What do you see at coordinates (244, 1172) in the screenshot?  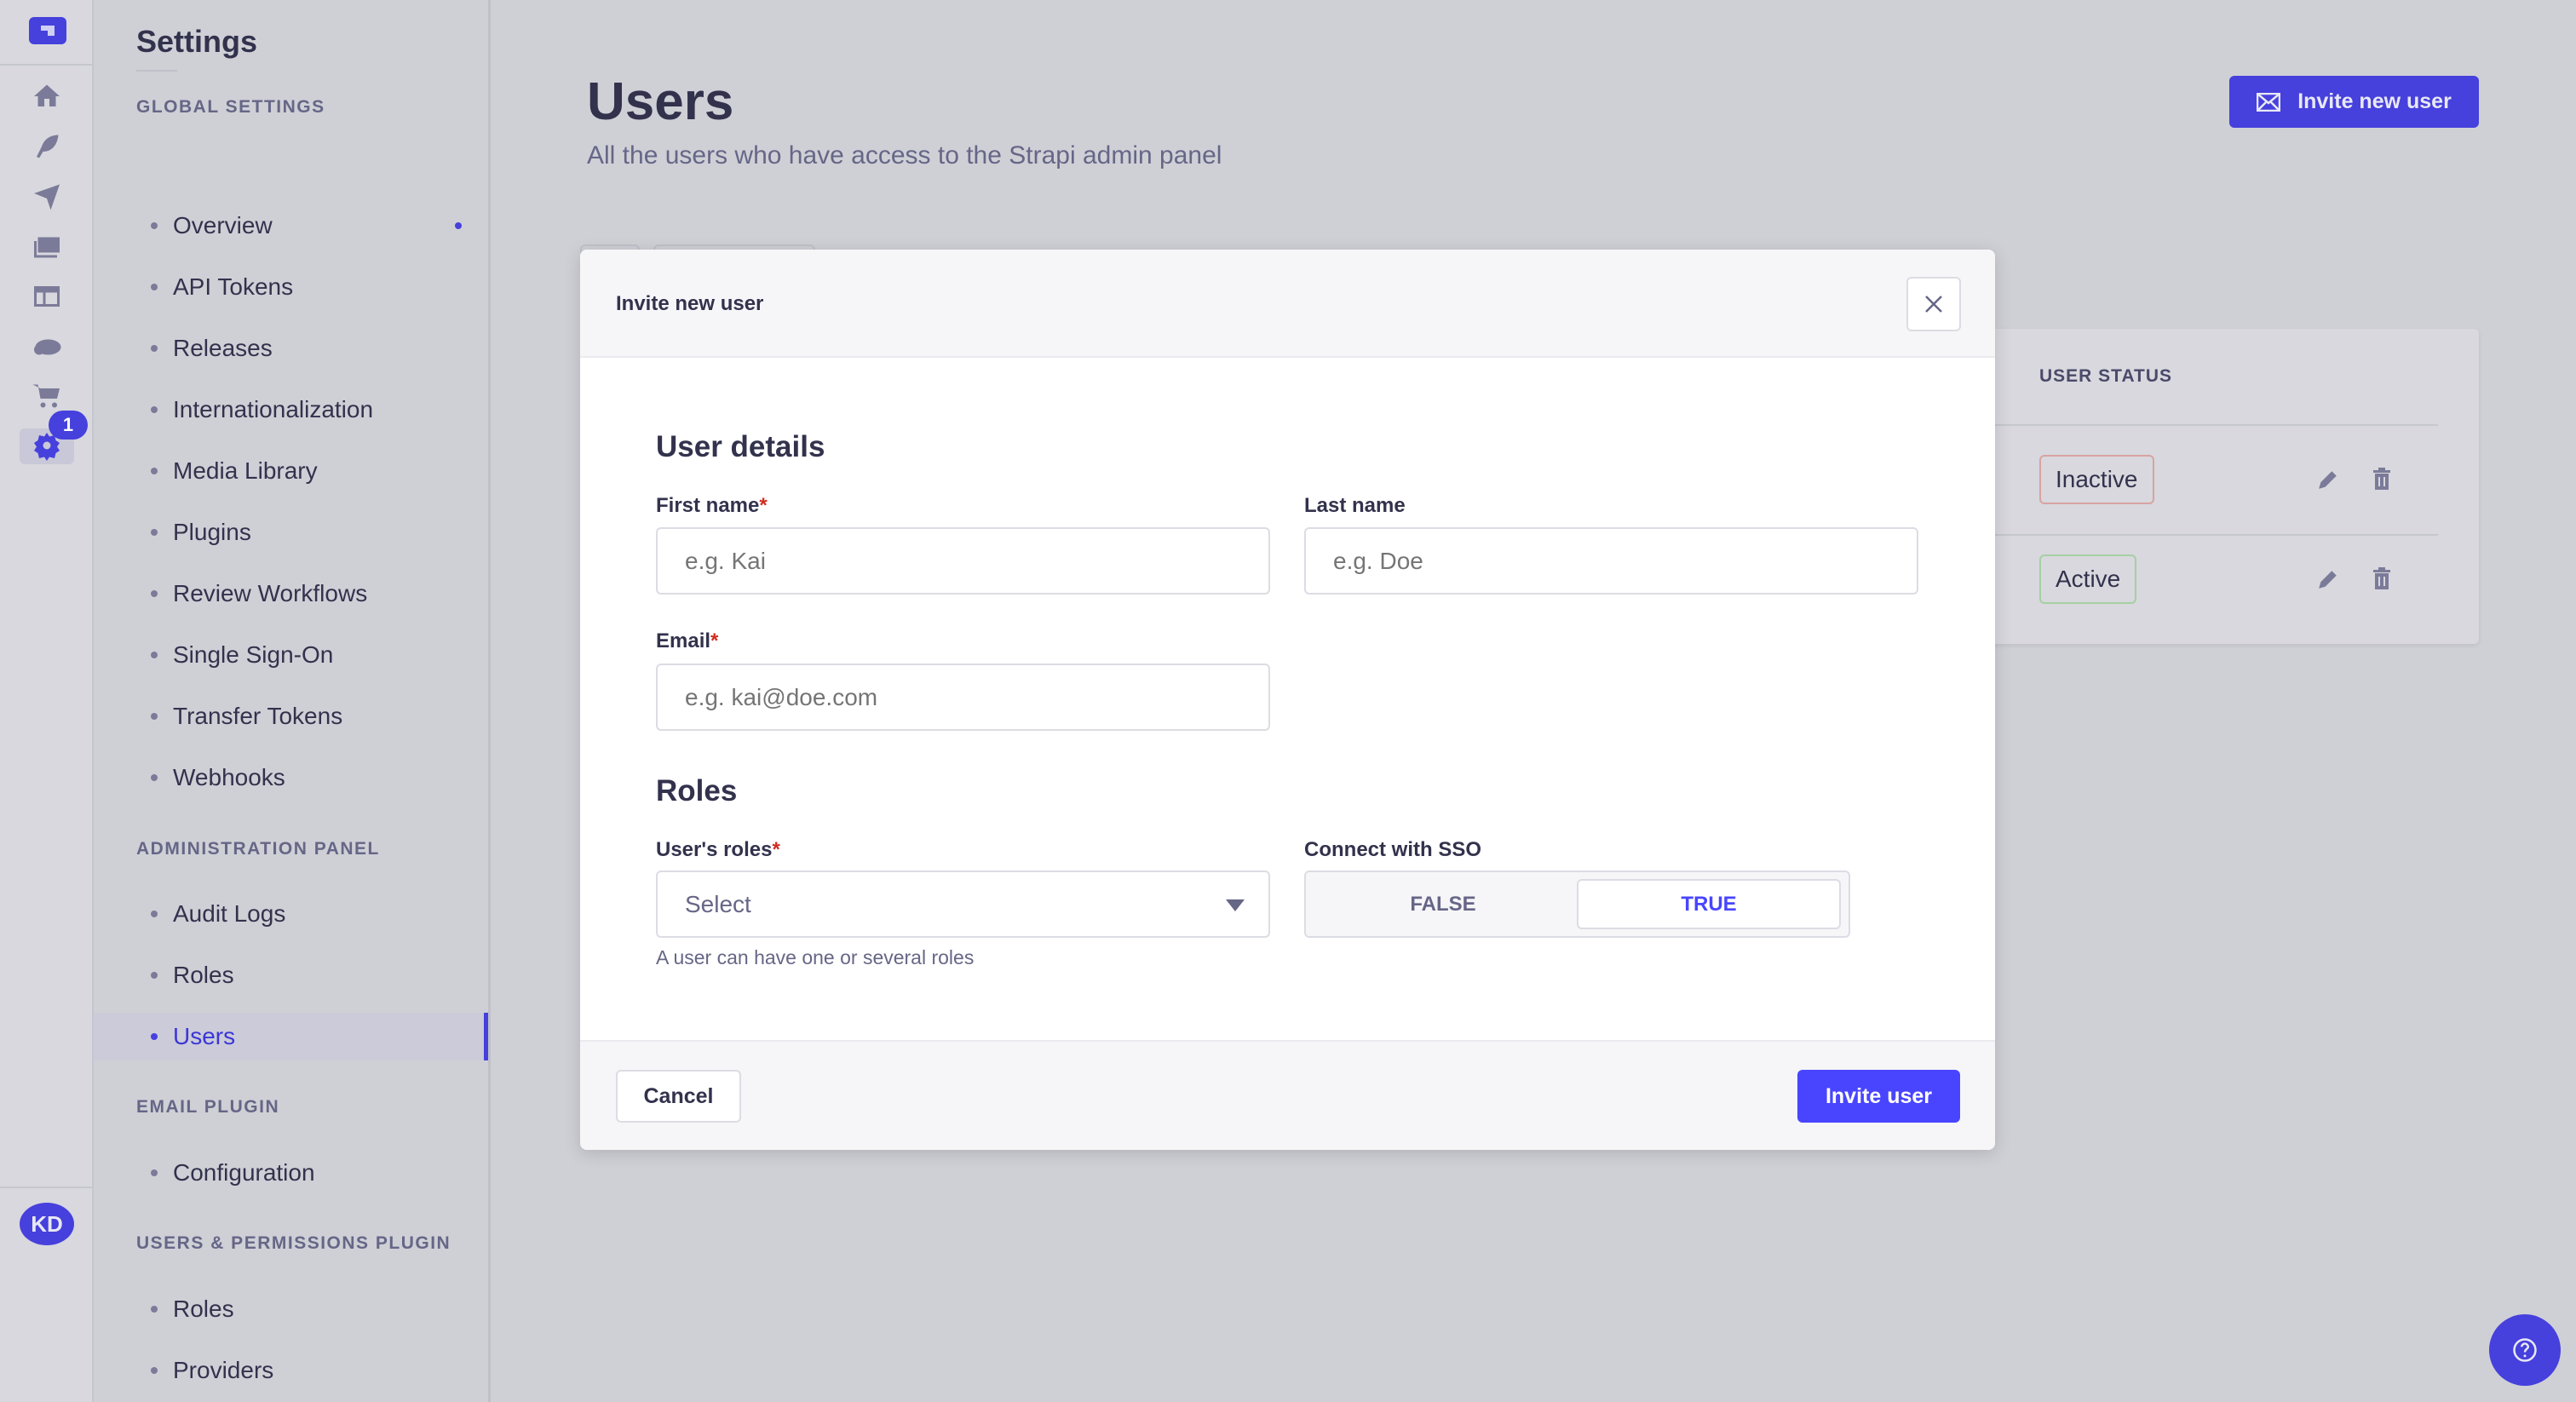 I see `sidebar-item-label: Configuration` at bounding box center [244, 1172].